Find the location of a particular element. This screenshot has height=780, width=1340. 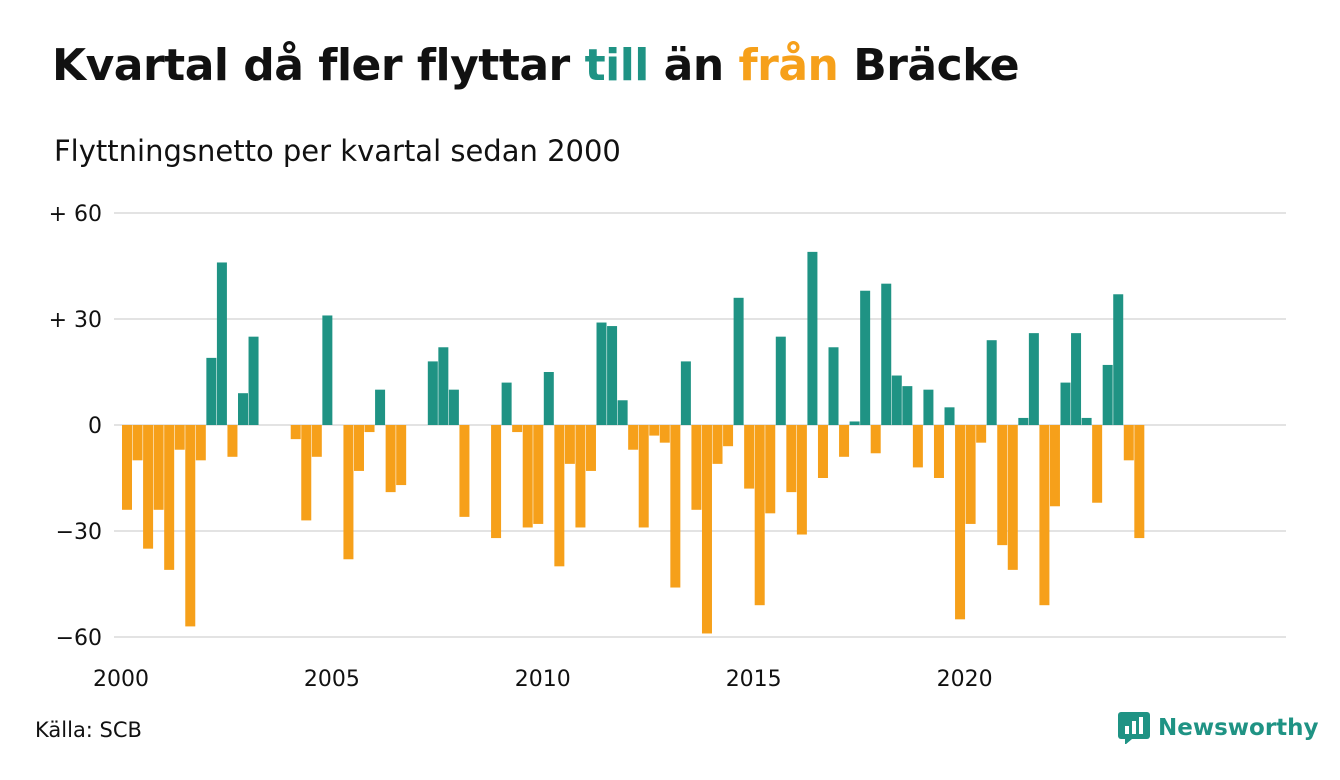

newsworthy-brand: Newsworthy is located at coordinates (1218, 728).